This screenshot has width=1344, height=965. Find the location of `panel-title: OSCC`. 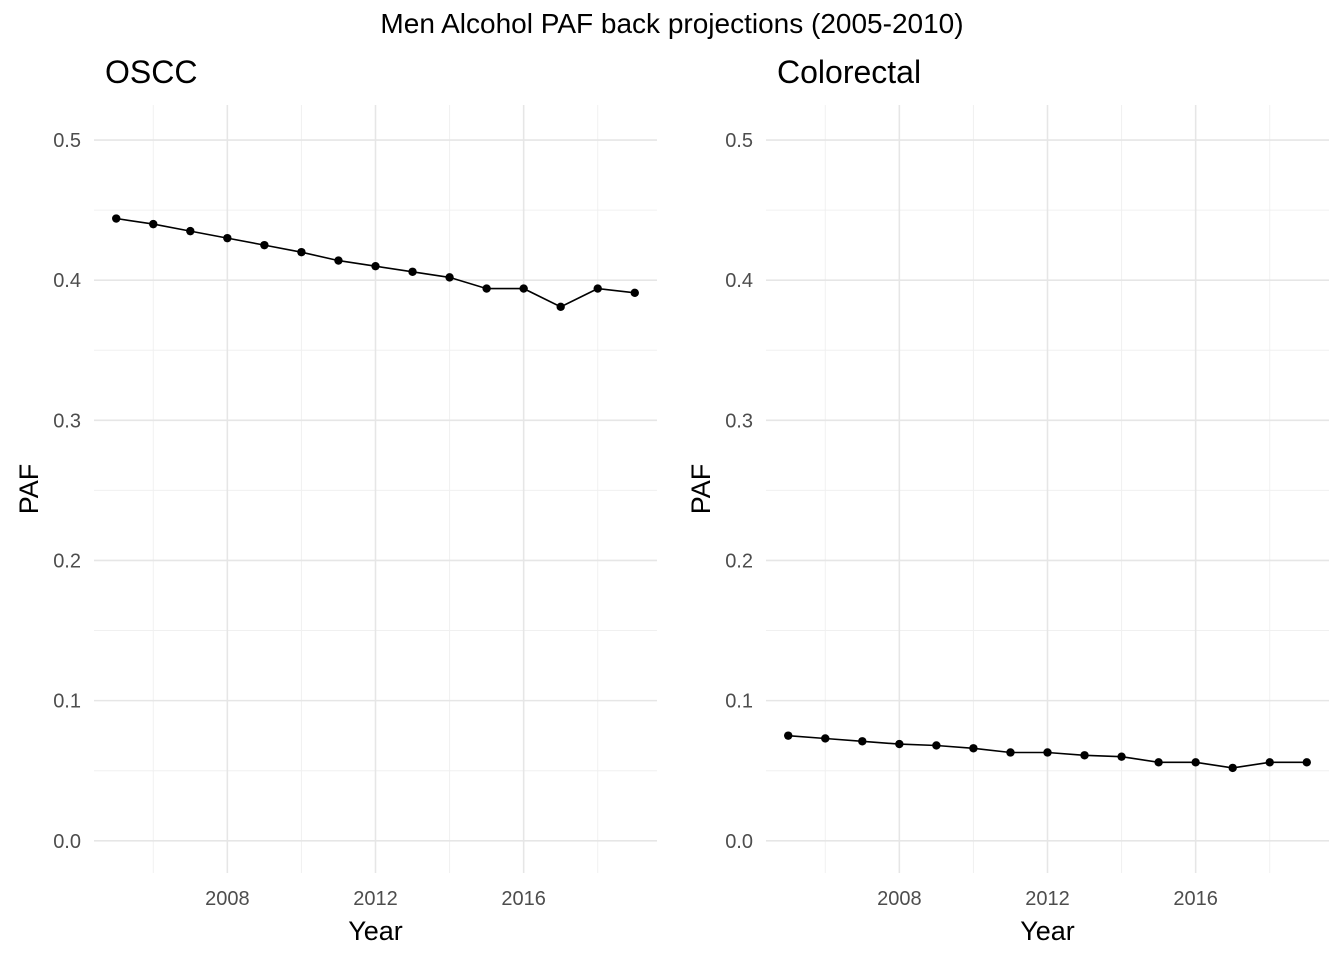

panel-title: OSCC is located at coordinates (151, 72).